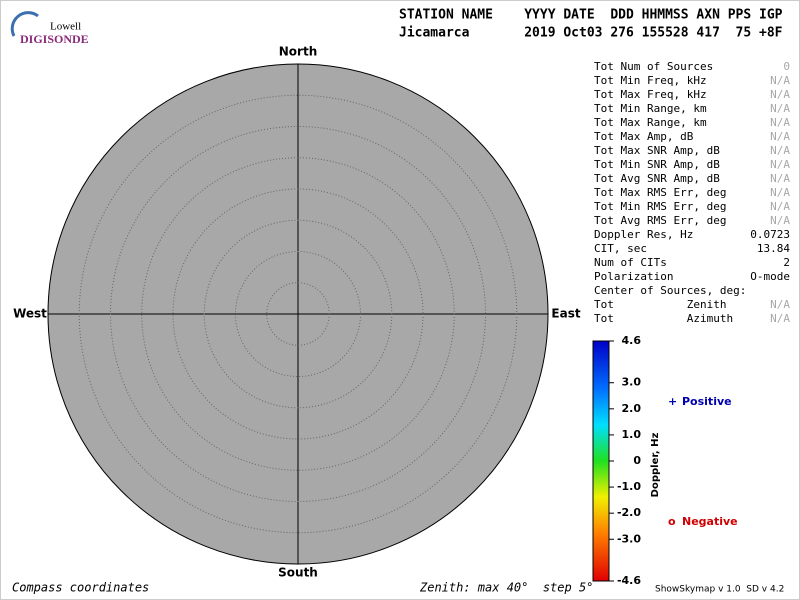 This screenshot has width=800, height=600. I want to click on colorbar-tick-label: 0, so click(637, 460).